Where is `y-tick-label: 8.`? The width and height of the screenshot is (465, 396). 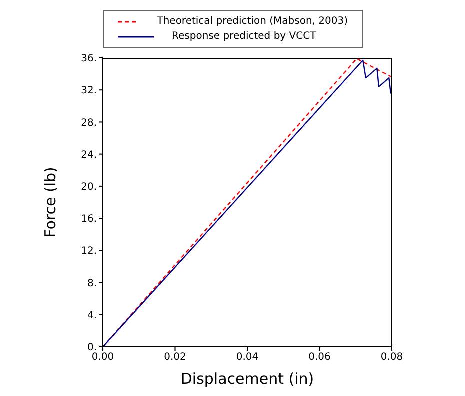 y-tick-label: 8. is located at coordinates (92, 284).